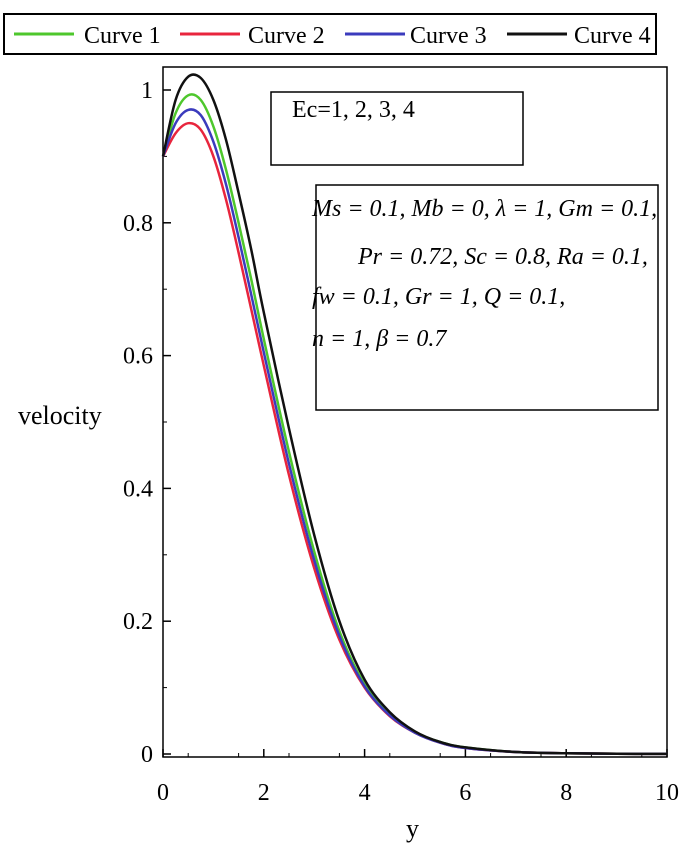  I want to click on y-tick-label: 0, so click(147, 755).